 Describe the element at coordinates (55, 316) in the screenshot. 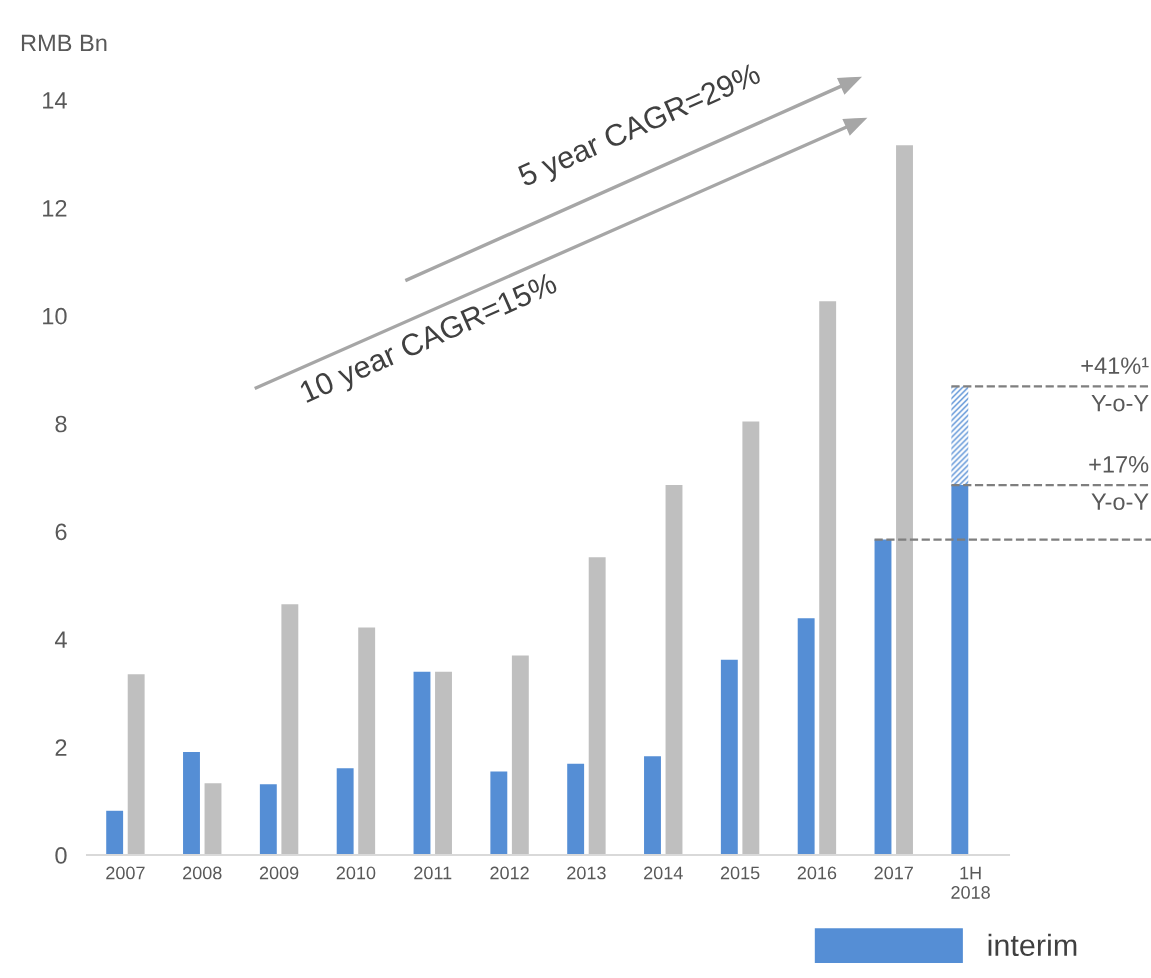

I see `y-tick-label: 10` at that location.